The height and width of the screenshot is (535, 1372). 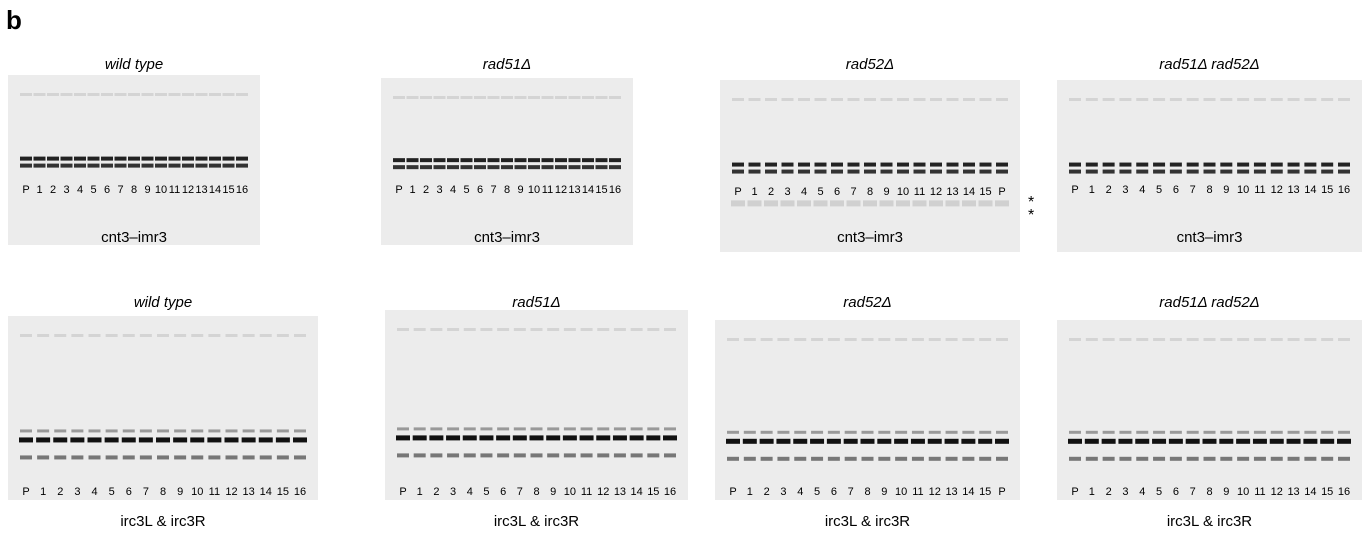 What do you see at coordinates (53, 190) in the screenshot?
I see `lane-label: 2` at bounding box center [53, 190].